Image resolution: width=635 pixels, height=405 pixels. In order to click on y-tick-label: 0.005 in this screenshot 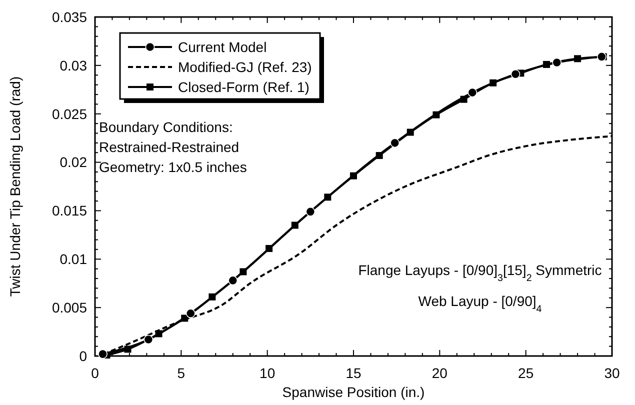, I will do `click(70, 307)`.